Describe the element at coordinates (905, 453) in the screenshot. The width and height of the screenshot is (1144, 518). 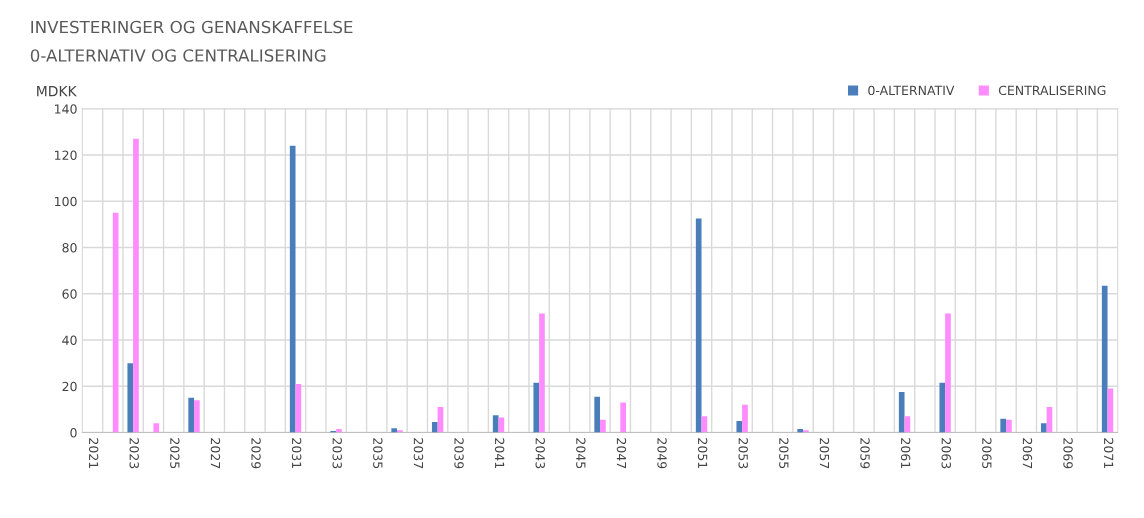
I see `x-tick-label: 2061` at that location.